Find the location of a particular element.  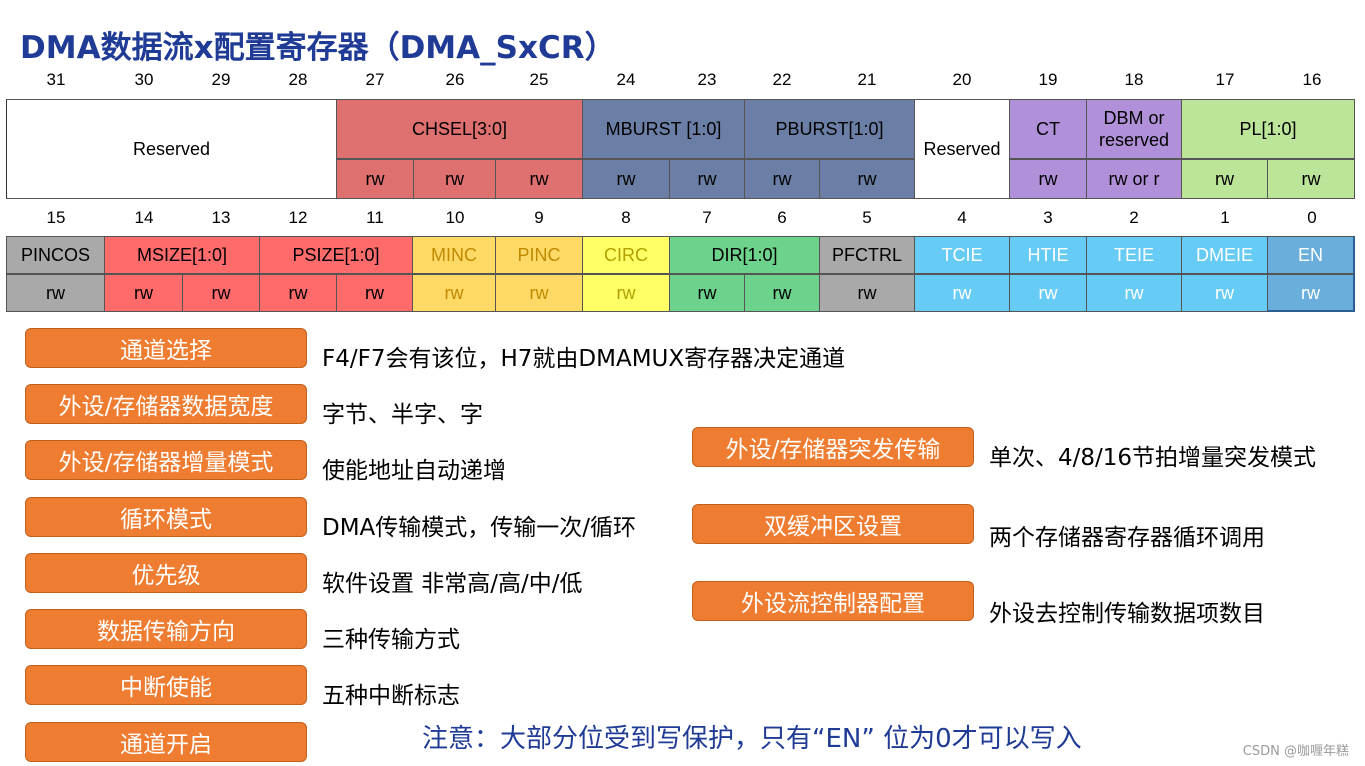

bit-number: 10 is located at coordinates (455, 217).